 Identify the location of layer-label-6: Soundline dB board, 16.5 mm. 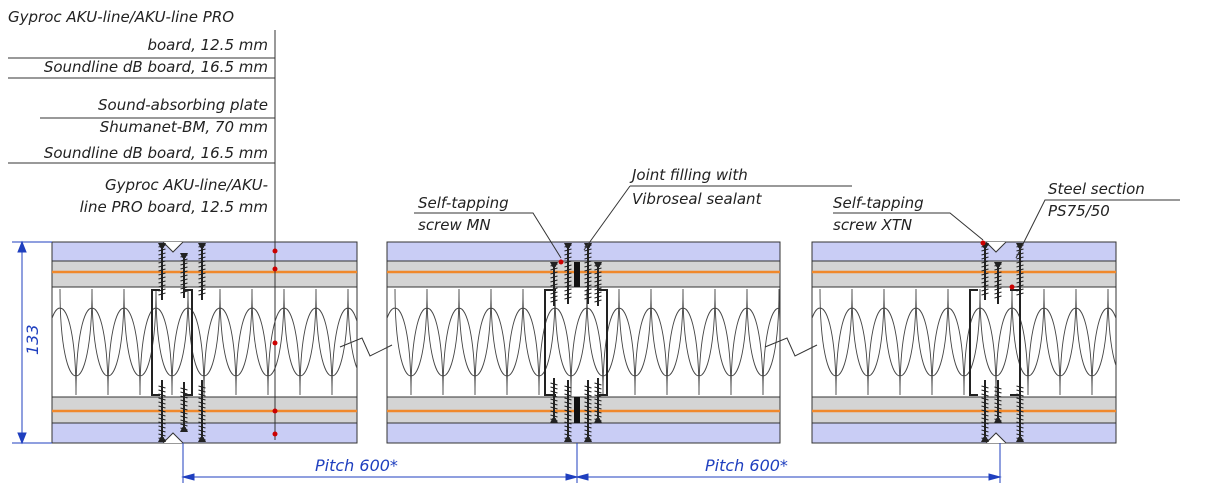
(156, 153).